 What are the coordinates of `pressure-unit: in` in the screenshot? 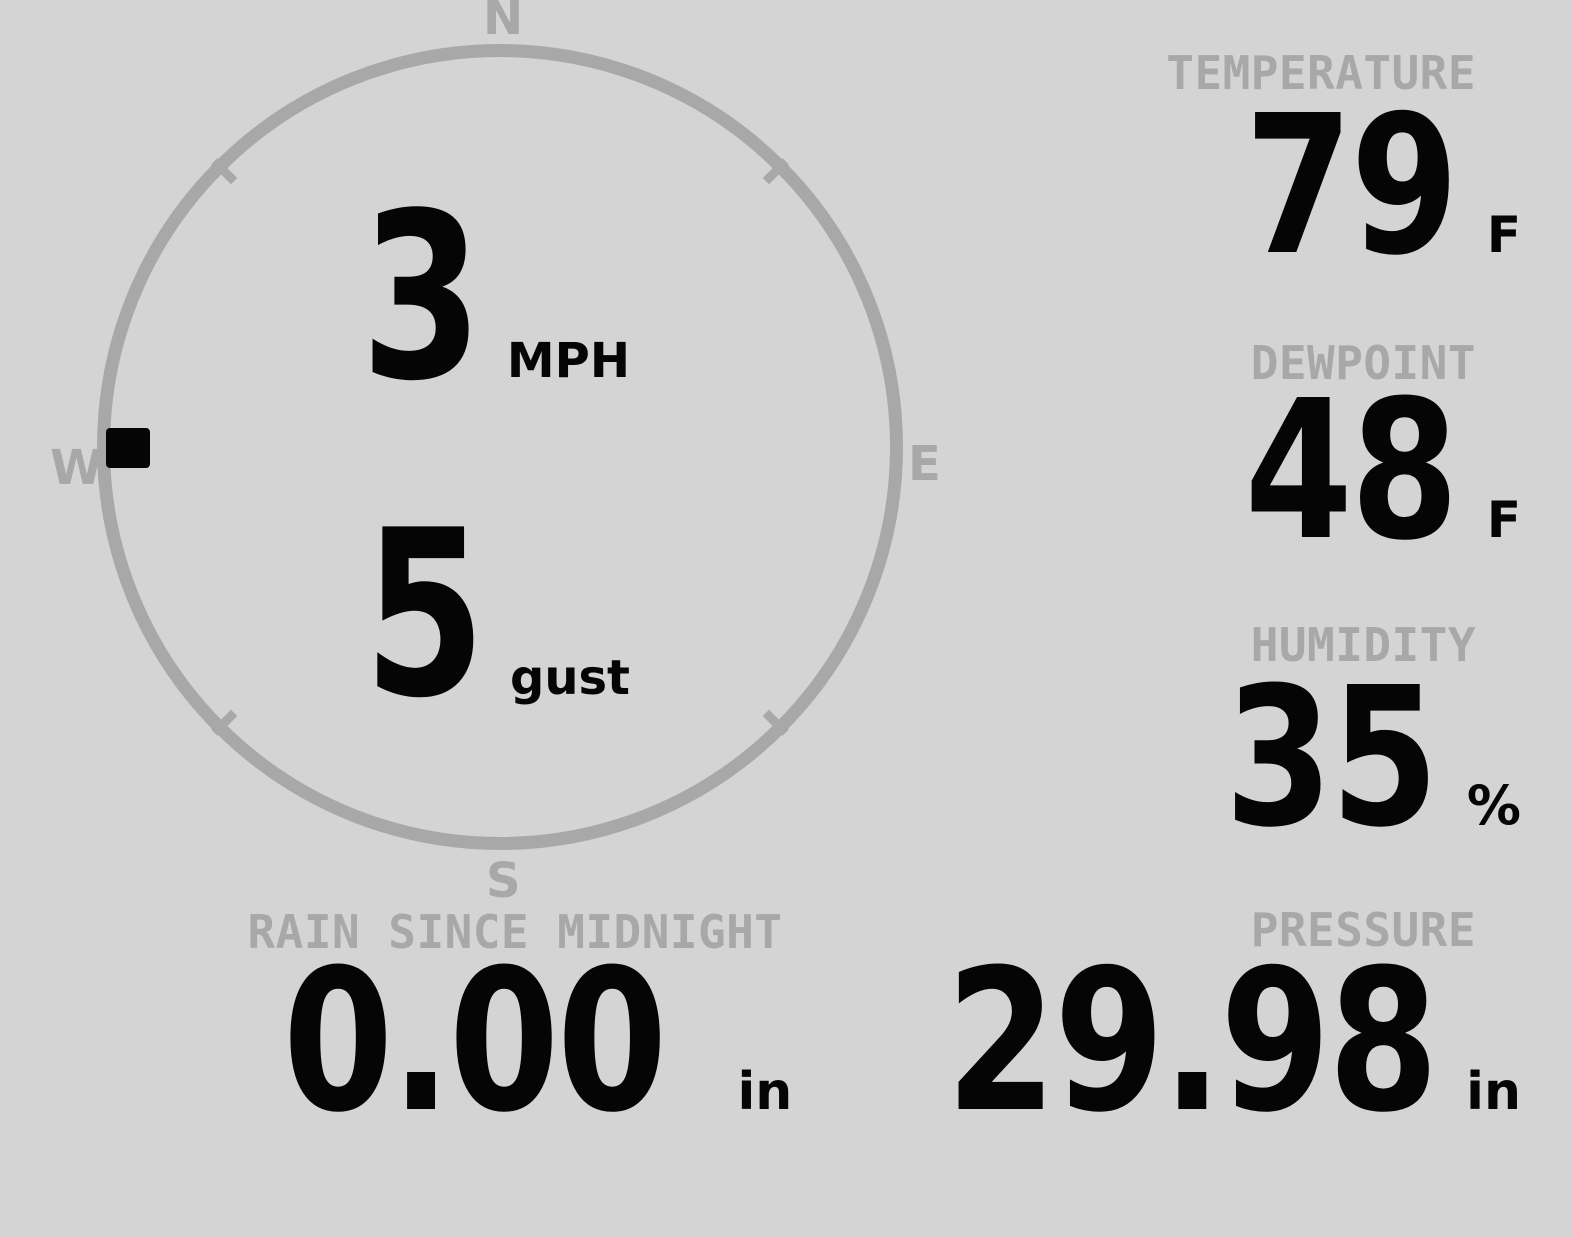 It's located at (1493, 1092).